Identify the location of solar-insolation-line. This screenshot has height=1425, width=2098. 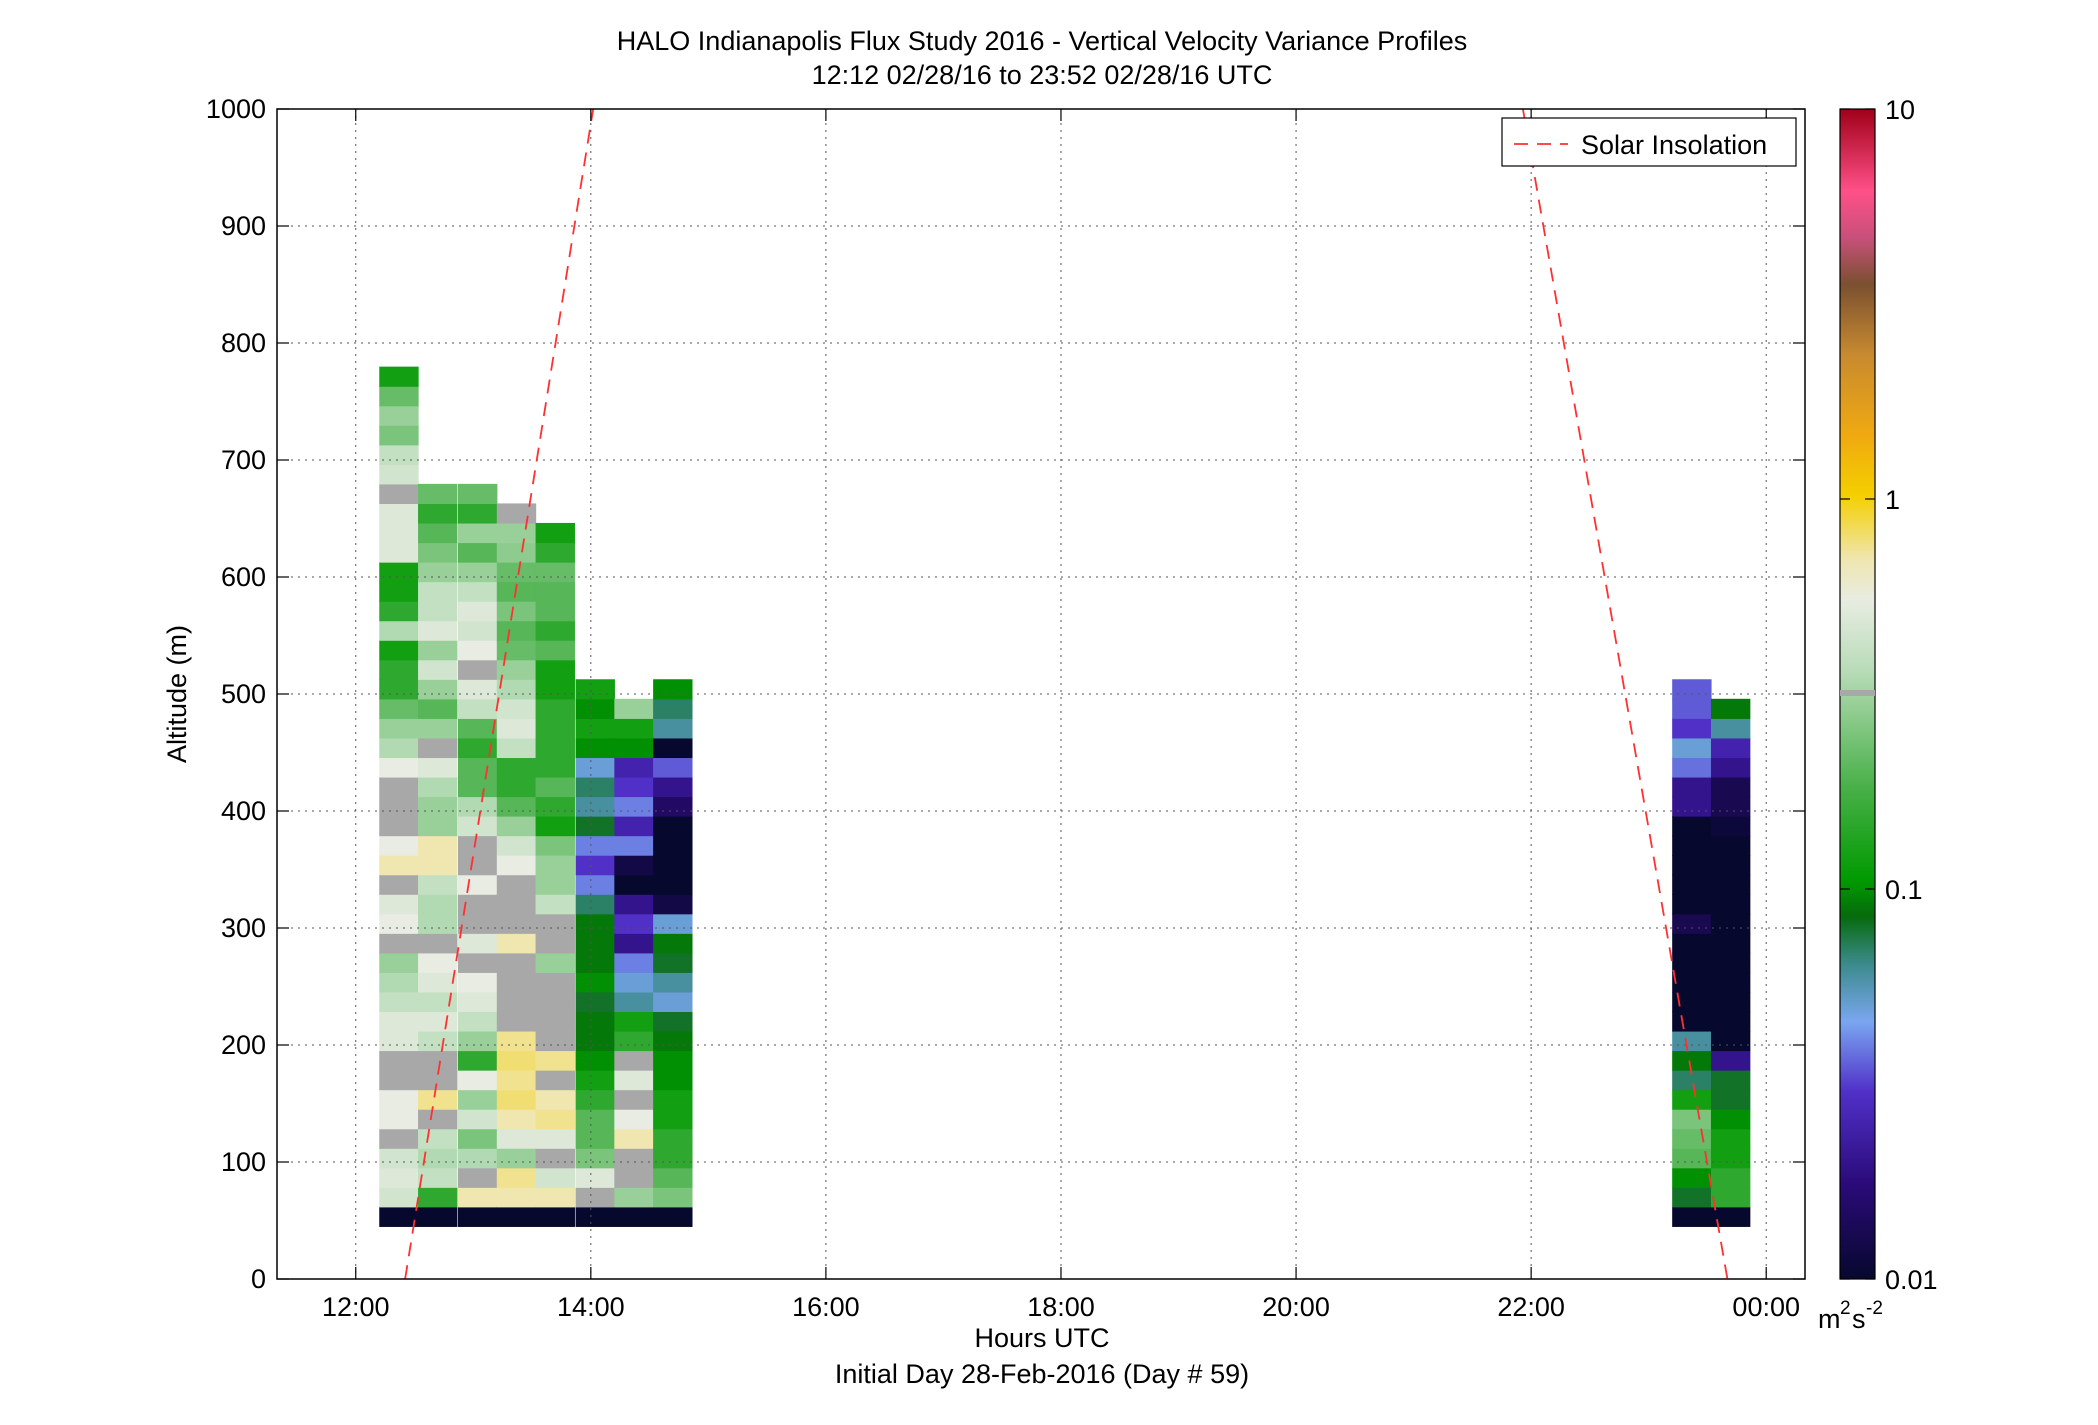
(1625, 694).